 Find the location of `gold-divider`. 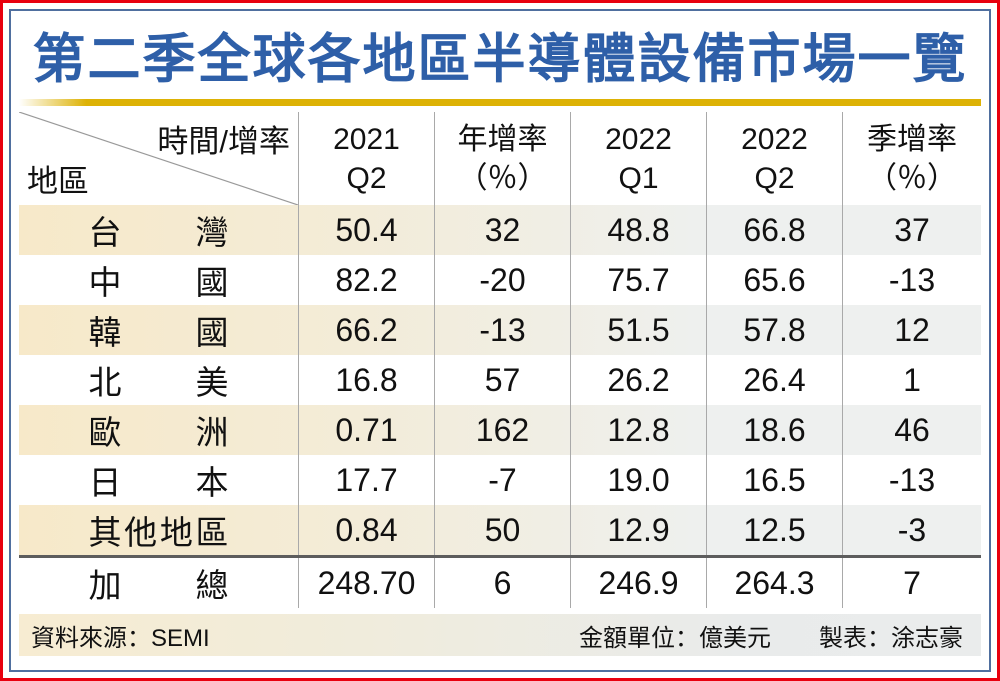

gold-divider is located at coordinates (500, 102).